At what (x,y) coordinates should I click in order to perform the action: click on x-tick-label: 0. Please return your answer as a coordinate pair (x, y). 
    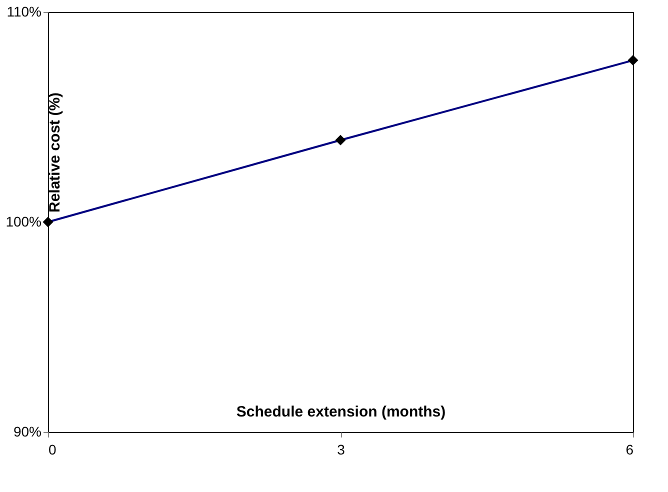
    Looking at the image, I should click on (52, 450).